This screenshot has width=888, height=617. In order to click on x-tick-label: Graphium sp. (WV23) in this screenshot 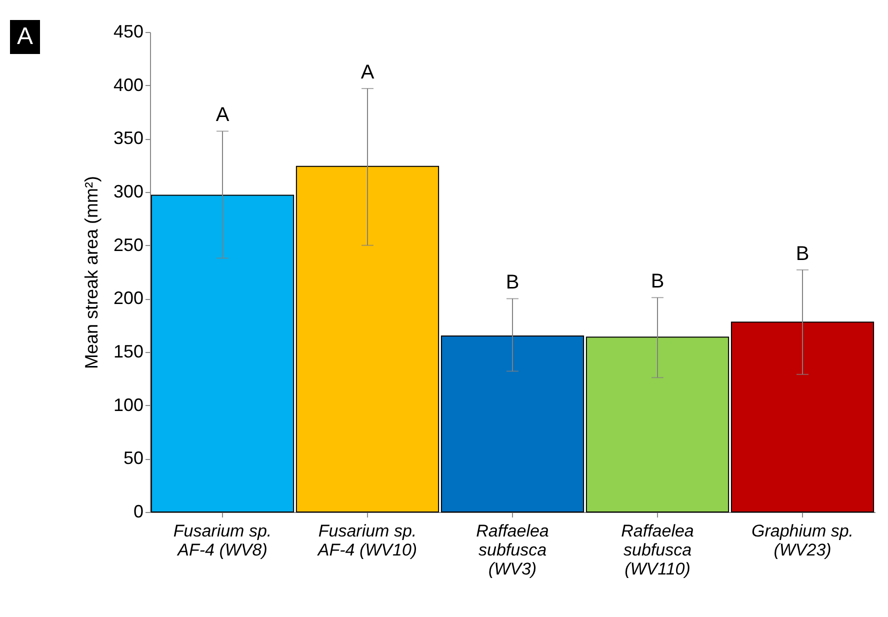, I will do `click(802, 541)`.